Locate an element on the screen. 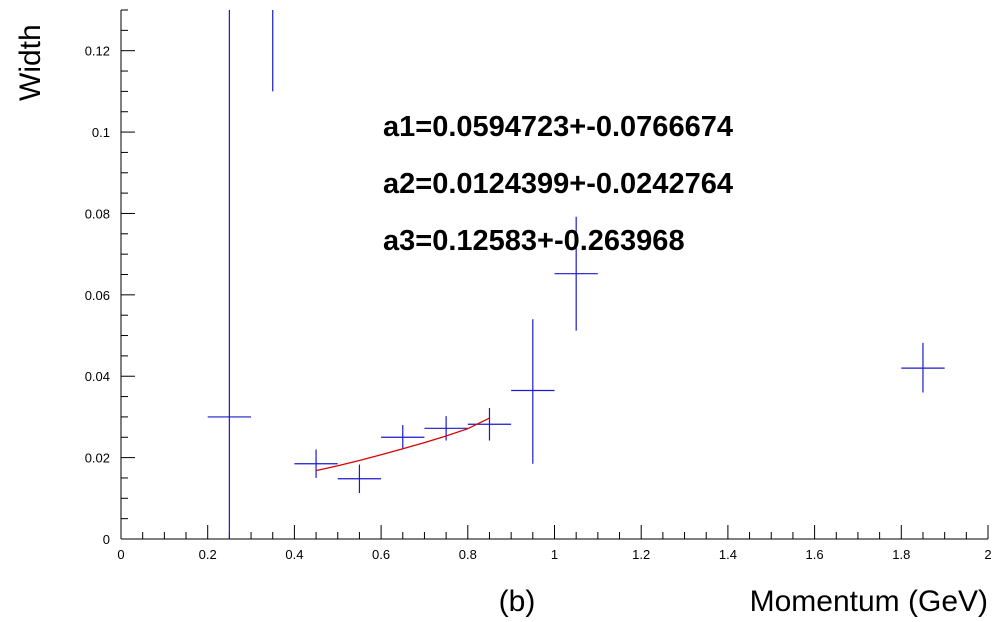  x-tick-label: 0 is located at coordinates (120, 554).